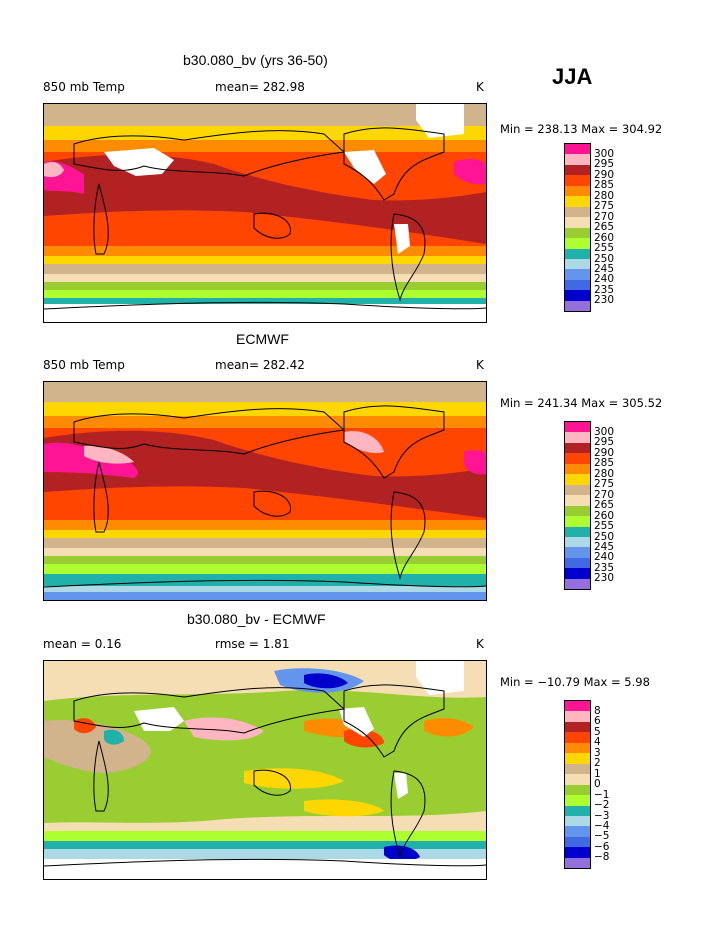 This screenshot has height=935, width=723. I want to click on panel-2-level-label: 270, so click(604, 494).